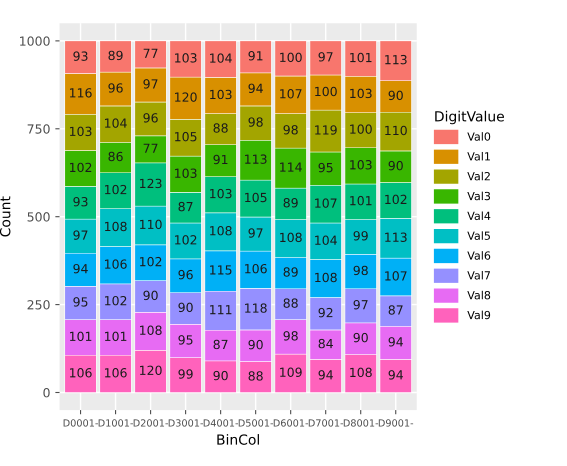  What do you see at coordinates (291, 167) in the screenshot?
I see `data-label: 114` at bounding box center [291, 167].